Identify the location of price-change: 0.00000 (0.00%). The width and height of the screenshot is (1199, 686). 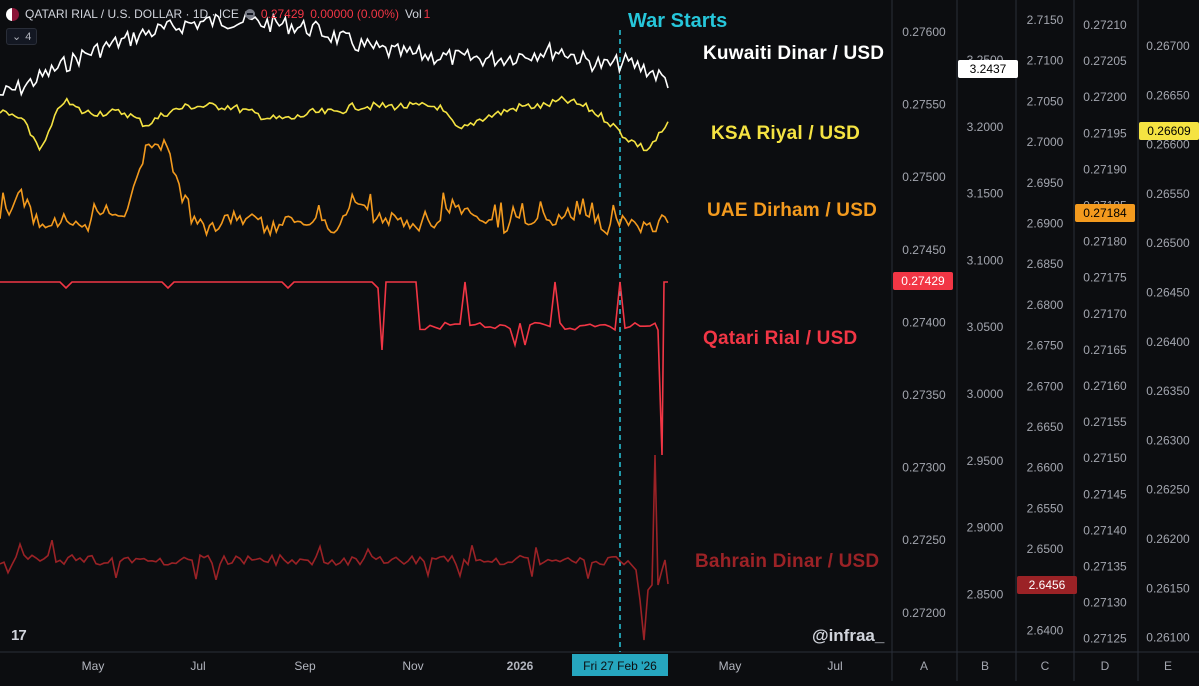
(354, 14).